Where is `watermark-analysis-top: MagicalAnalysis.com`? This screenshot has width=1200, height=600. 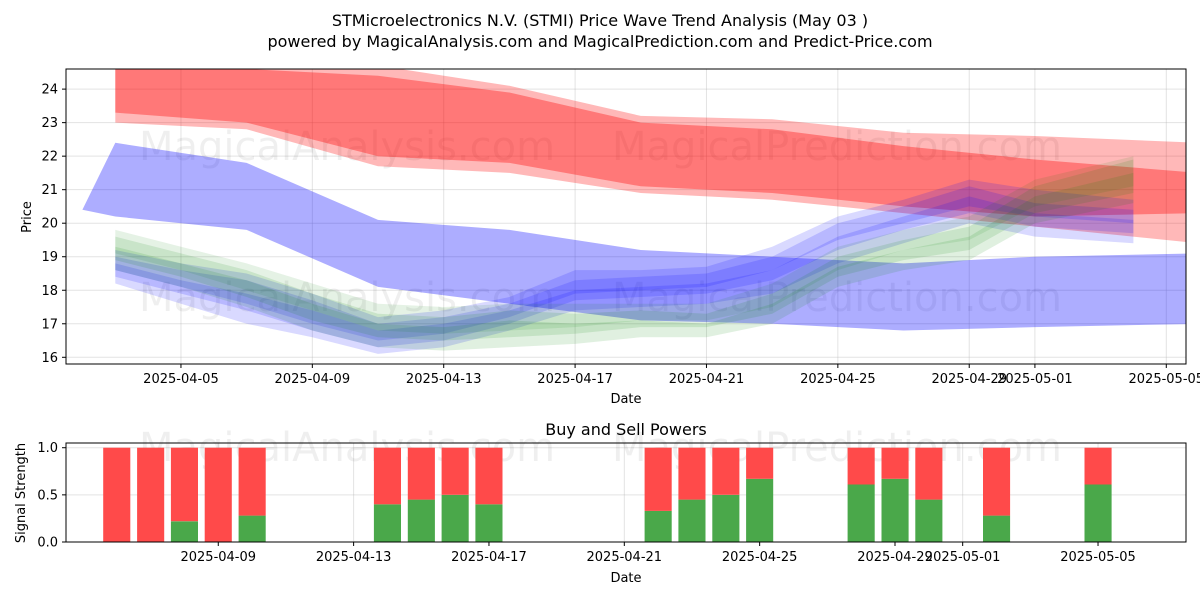 watermark-analysis-top: MagicalAnalysis.com is located at coordinates (347, 147).